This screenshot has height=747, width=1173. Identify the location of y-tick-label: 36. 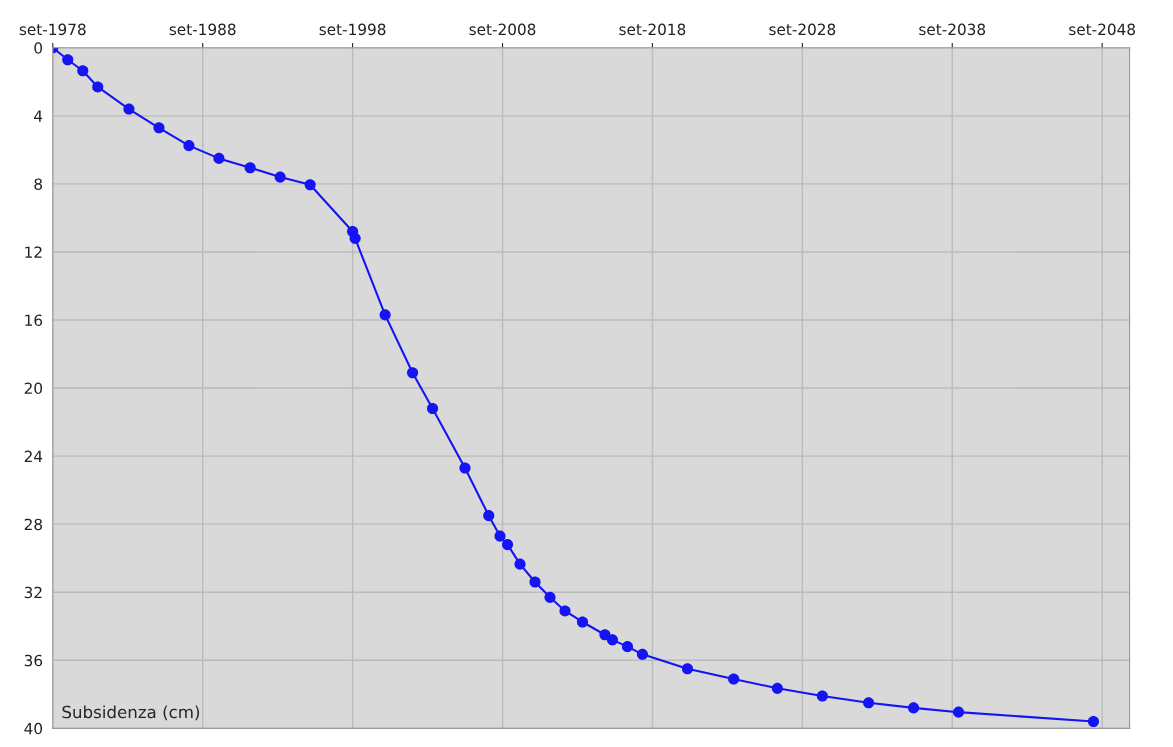
(33, 660).